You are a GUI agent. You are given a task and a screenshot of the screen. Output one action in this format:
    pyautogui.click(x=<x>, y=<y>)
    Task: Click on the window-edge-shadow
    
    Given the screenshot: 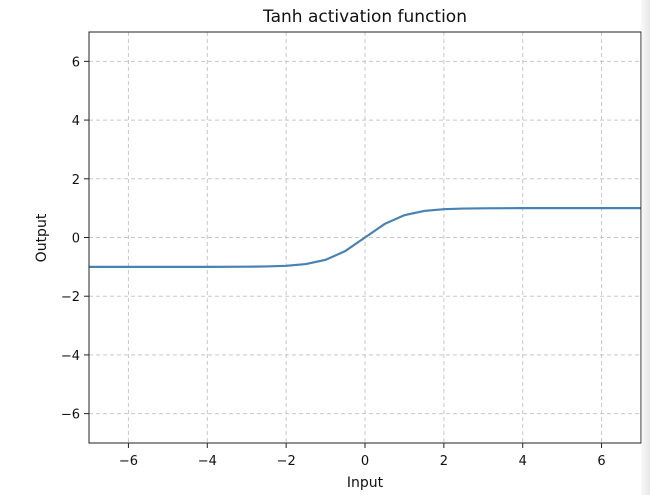 What is the action you would take?
    pyautogui.click(x=645, y=247)
    